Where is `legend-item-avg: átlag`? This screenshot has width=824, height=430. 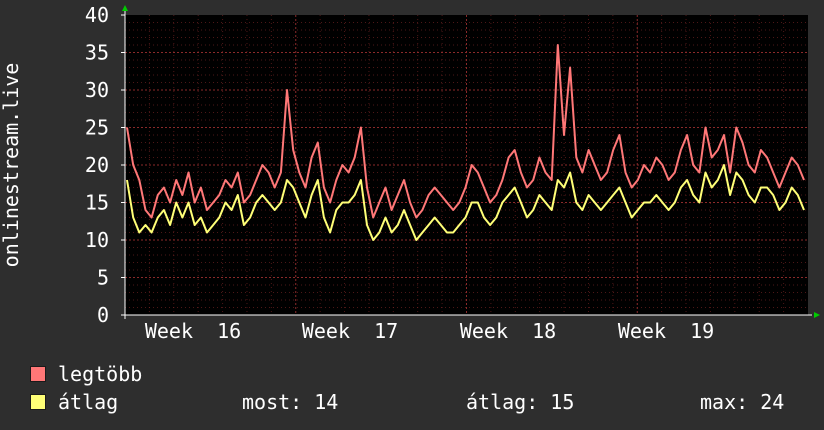
legend-item-avg: átlag is located at coordinates (74, 402).